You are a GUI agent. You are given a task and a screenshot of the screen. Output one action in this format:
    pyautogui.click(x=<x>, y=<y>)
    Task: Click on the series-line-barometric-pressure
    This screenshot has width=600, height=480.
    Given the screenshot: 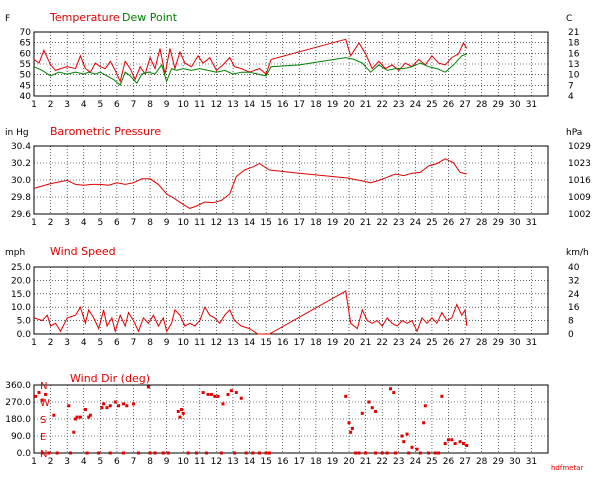 What is the action you would take?
    pyautogui.click(x=250, y=183)
    